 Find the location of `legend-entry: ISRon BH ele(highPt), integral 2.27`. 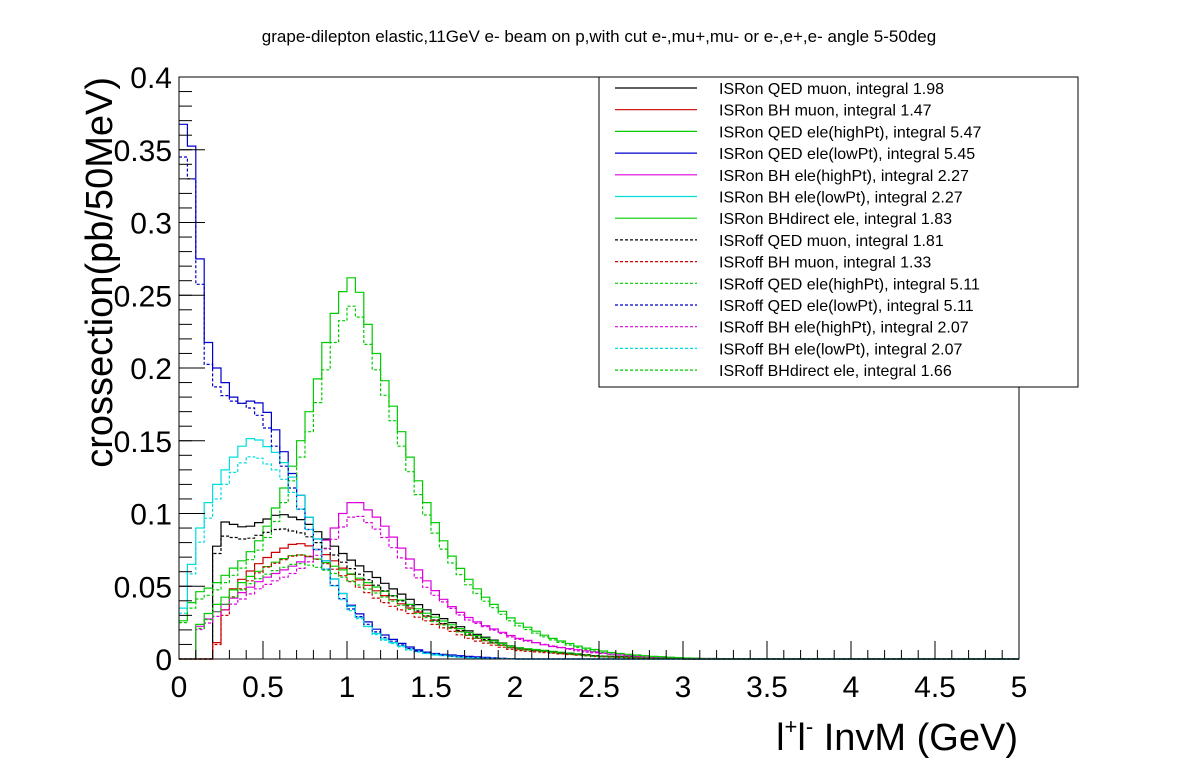

legend-entry: ISRon BH ele(highPt), integral 2.27 is located at coordinates (844, 176).